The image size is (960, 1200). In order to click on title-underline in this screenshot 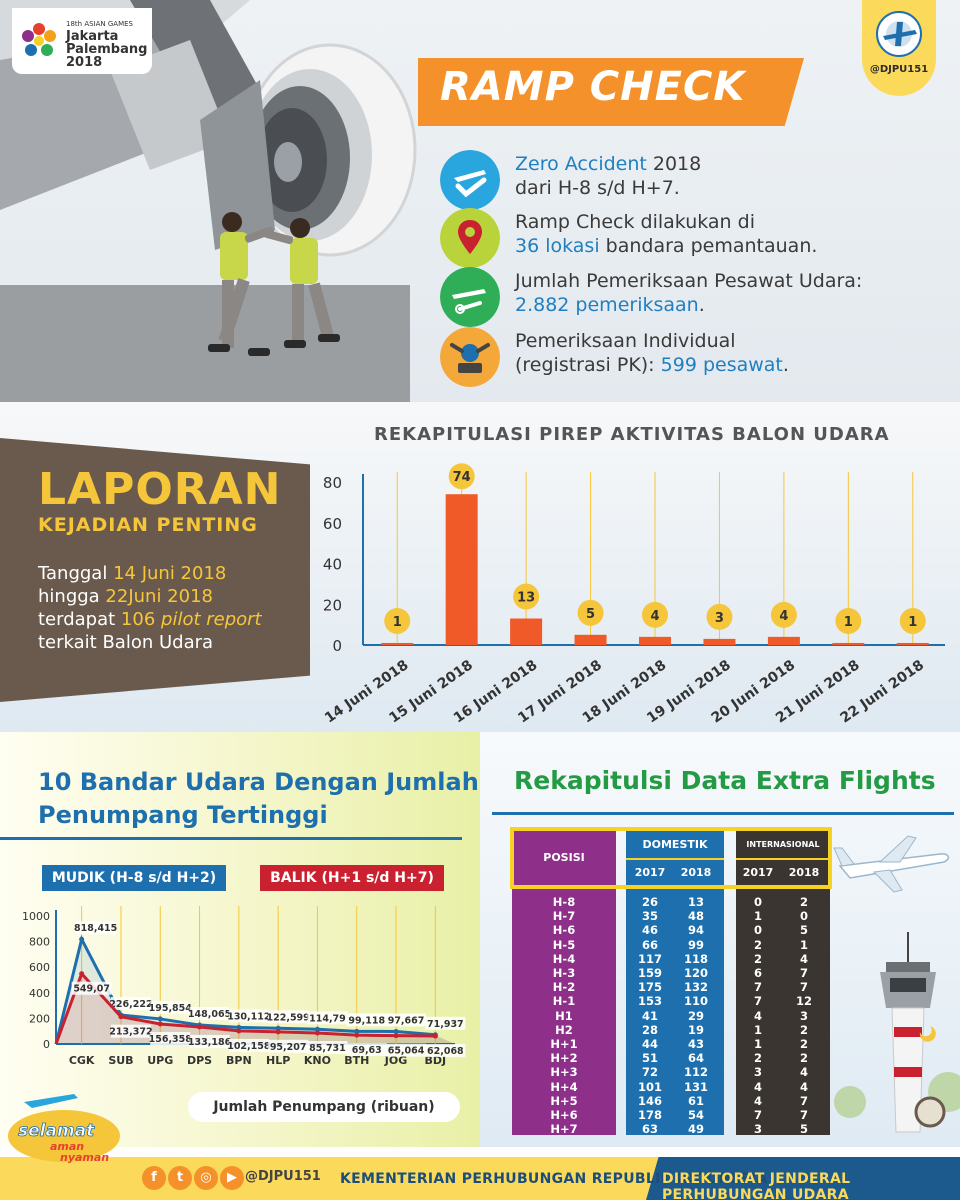, I will do `click(231, 838)`.